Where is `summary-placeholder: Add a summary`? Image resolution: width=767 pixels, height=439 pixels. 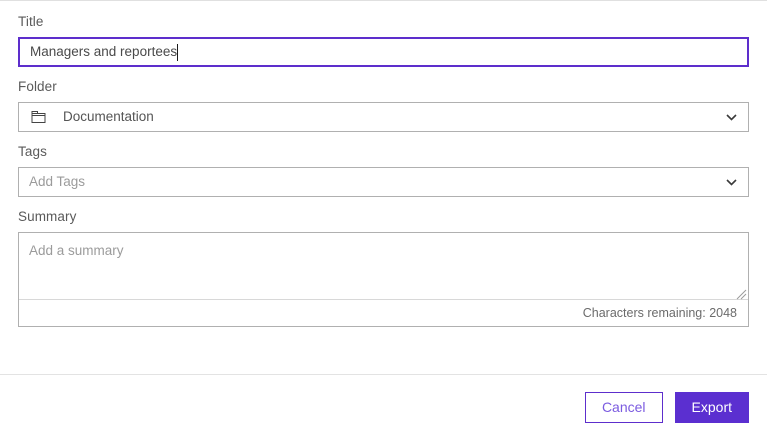 summary-placeholder: Add a summary is located at coordinates (76, 250).